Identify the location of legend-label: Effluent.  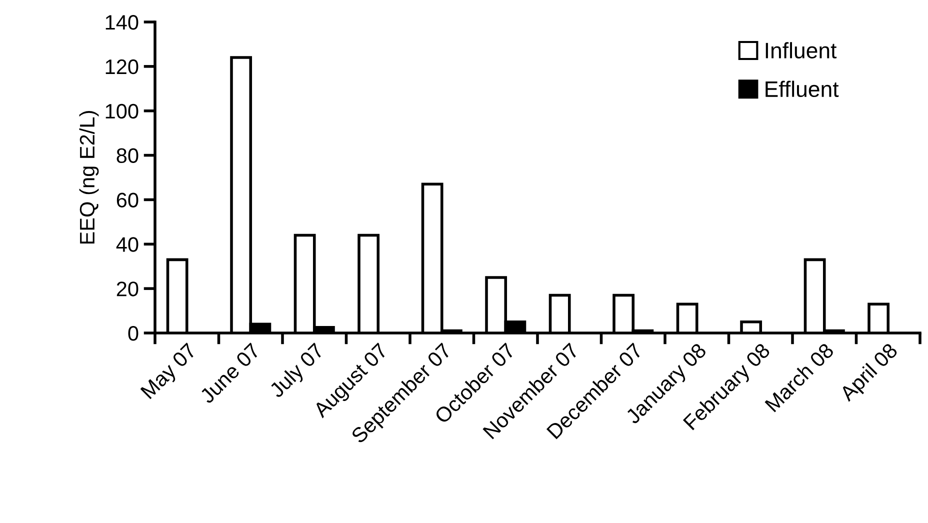
(802, 89).